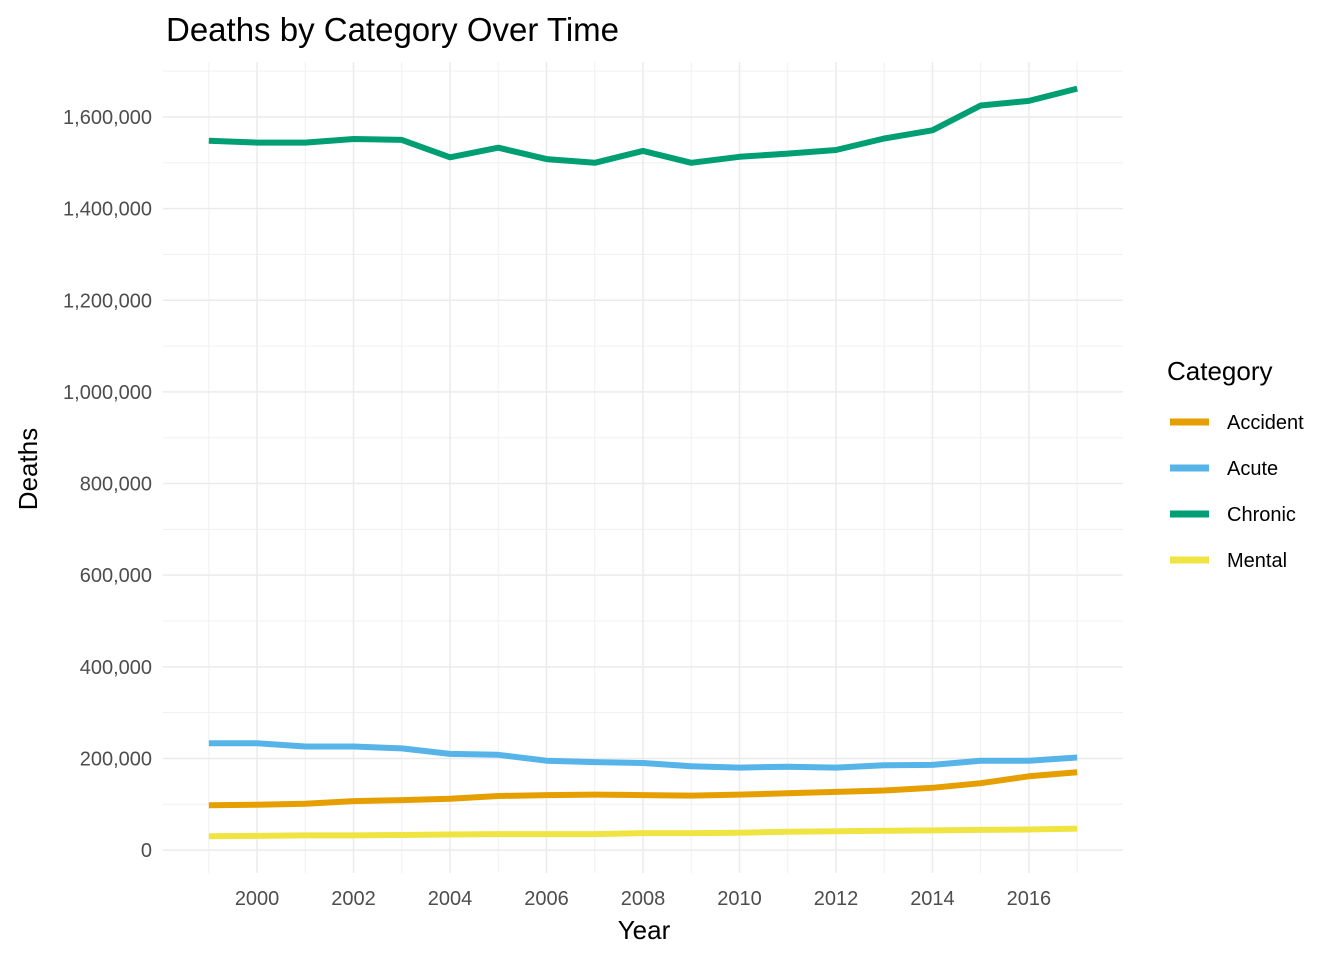 This screenshot has height=960, width=1344. I want to click on x-tick-label: 2000, so click(257, 899).